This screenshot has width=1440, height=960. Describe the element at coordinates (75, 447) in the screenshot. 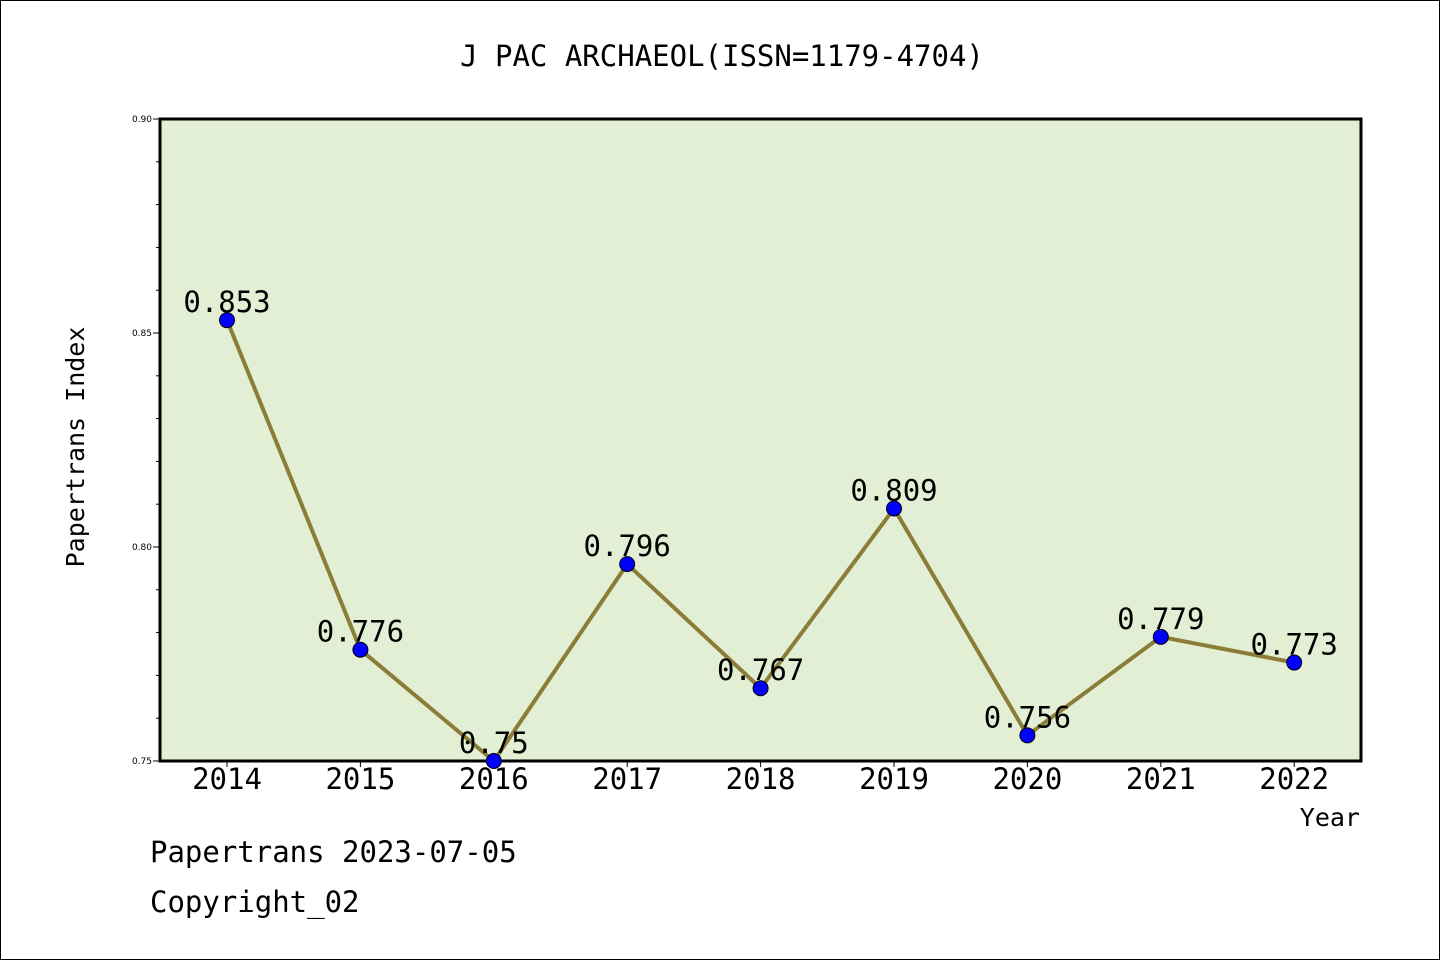

I see `y-axis-label: Papertrans Index` at that location.